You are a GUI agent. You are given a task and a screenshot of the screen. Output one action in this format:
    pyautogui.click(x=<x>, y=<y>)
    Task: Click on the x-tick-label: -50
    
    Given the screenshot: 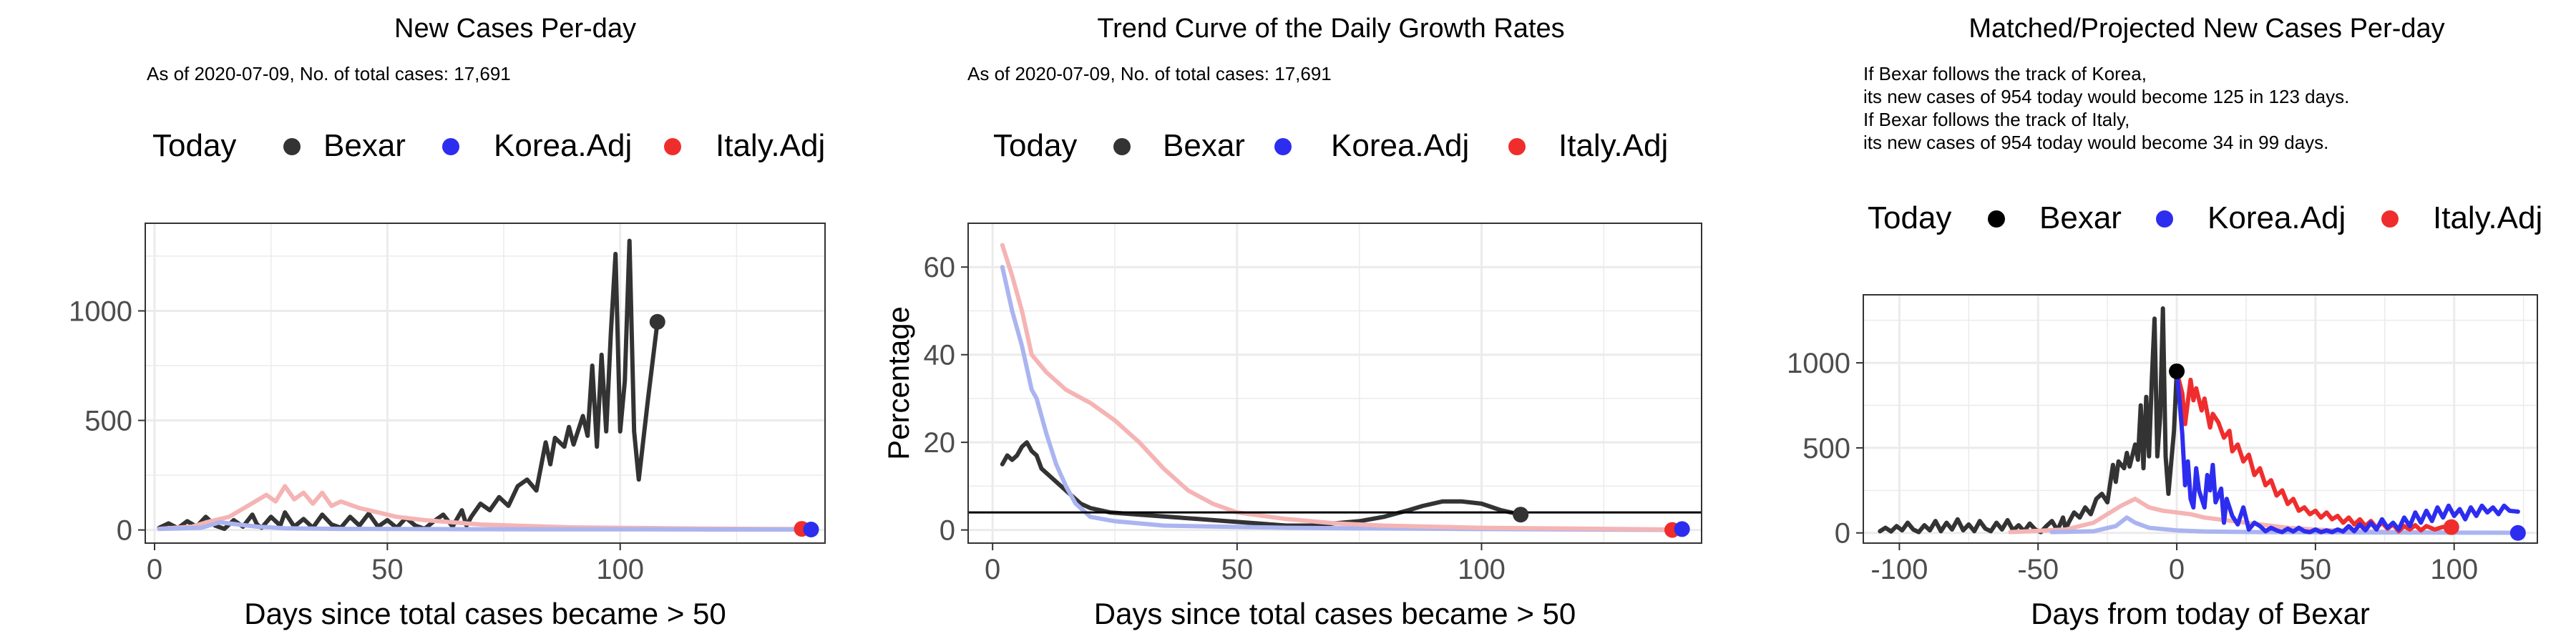 What is the action you would take?
    pyautogui.click(x=2038, y=569)
    